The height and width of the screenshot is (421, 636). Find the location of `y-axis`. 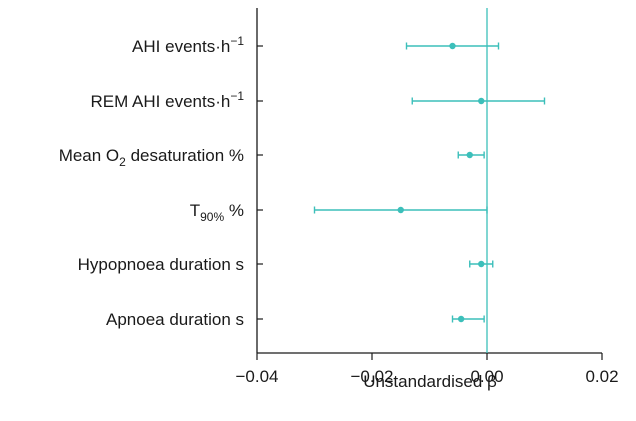

y-axis is located at coordinates (259, 180).